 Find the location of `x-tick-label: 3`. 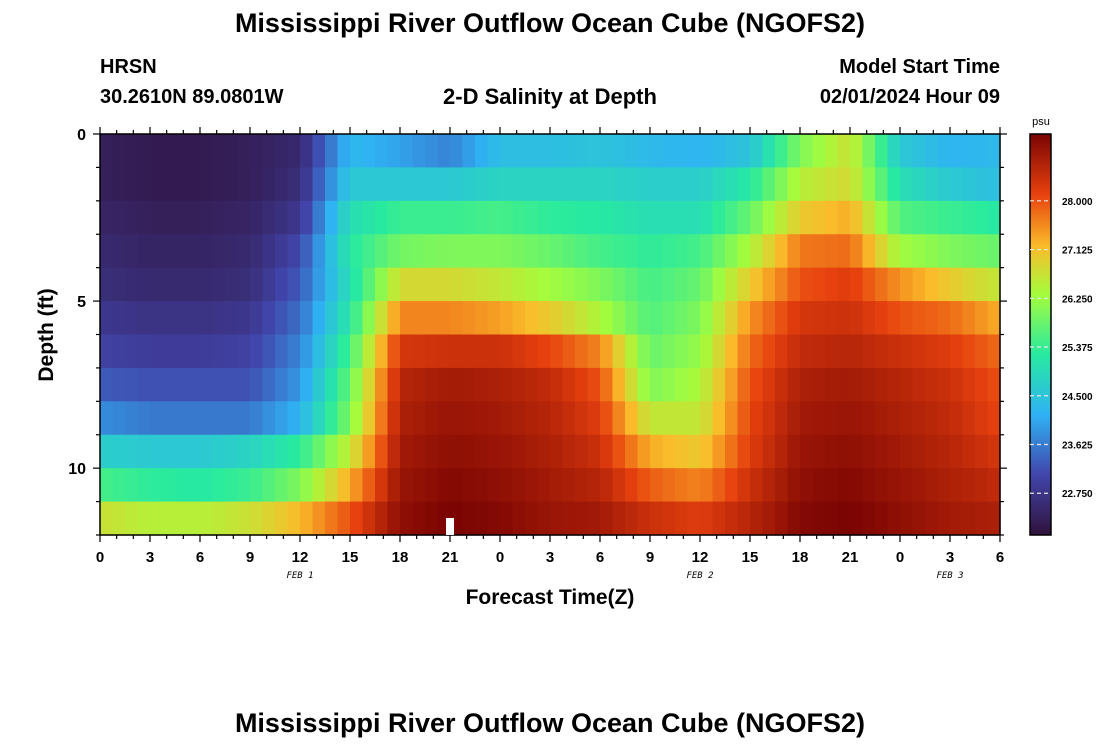

x-tick-label: 3 is located at coordinates (150, 557).